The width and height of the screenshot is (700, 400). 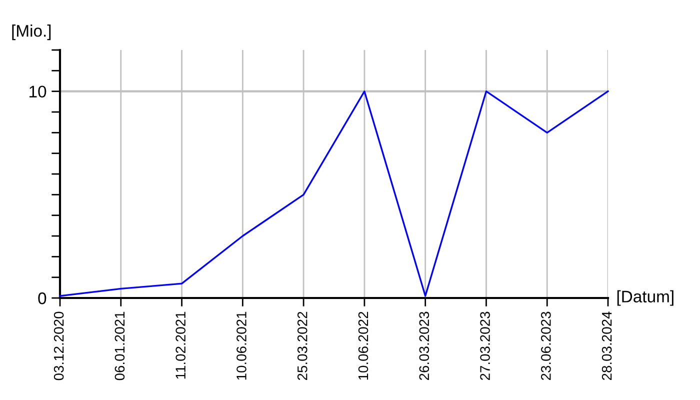 I want to click on x-tick-label: 10.06.2022, so click(x=363, y=346).